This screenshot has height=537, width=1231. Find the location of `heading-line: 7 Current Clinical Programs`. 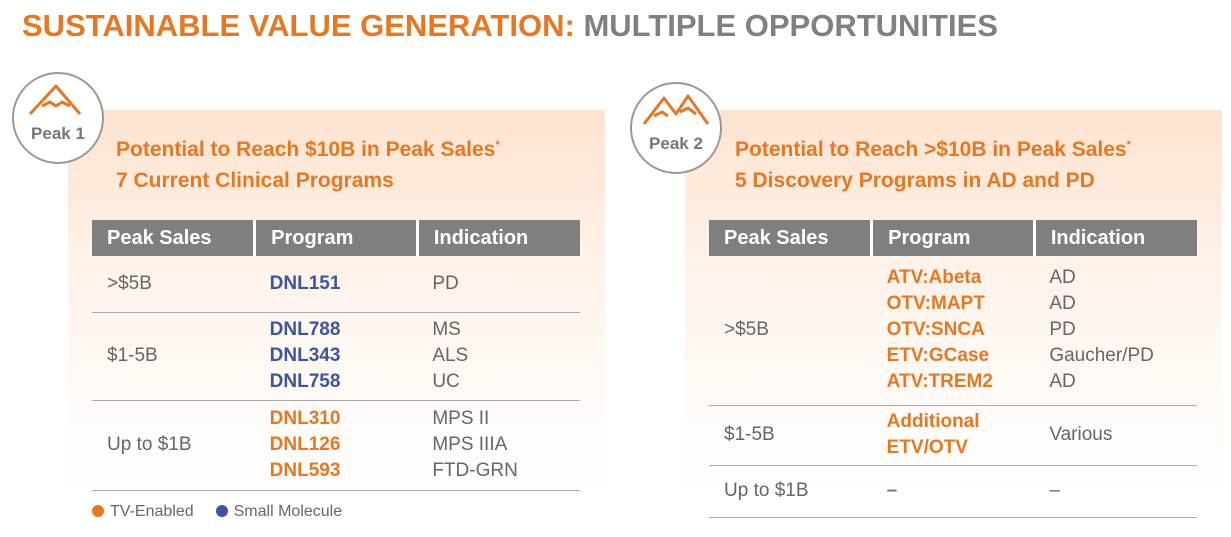

heading-line: 7 Current Clinical Programs is located at coordinates (255, 180).